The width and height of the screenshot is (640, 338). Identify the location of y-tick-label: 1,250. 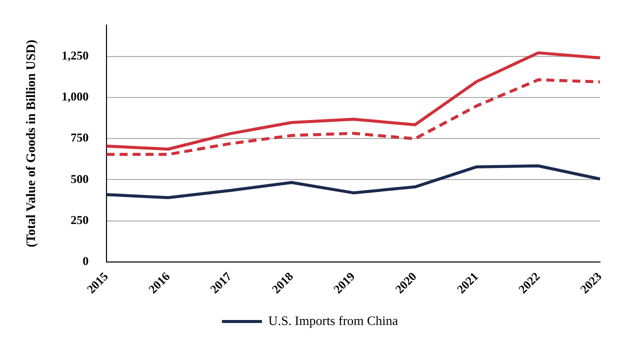
(75, 55).